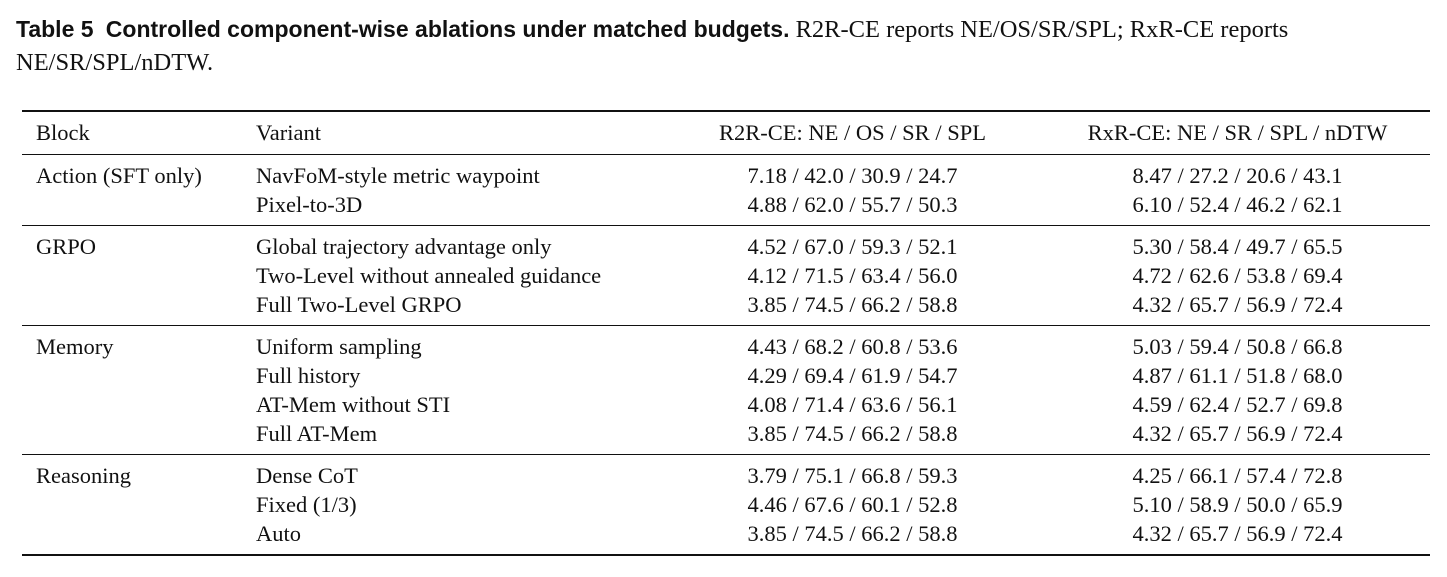  What do you see at coordinates (317, 433) in the screenshot?
I see `variant-cell: Full AT-Mem` at bounding box center [317, 433].